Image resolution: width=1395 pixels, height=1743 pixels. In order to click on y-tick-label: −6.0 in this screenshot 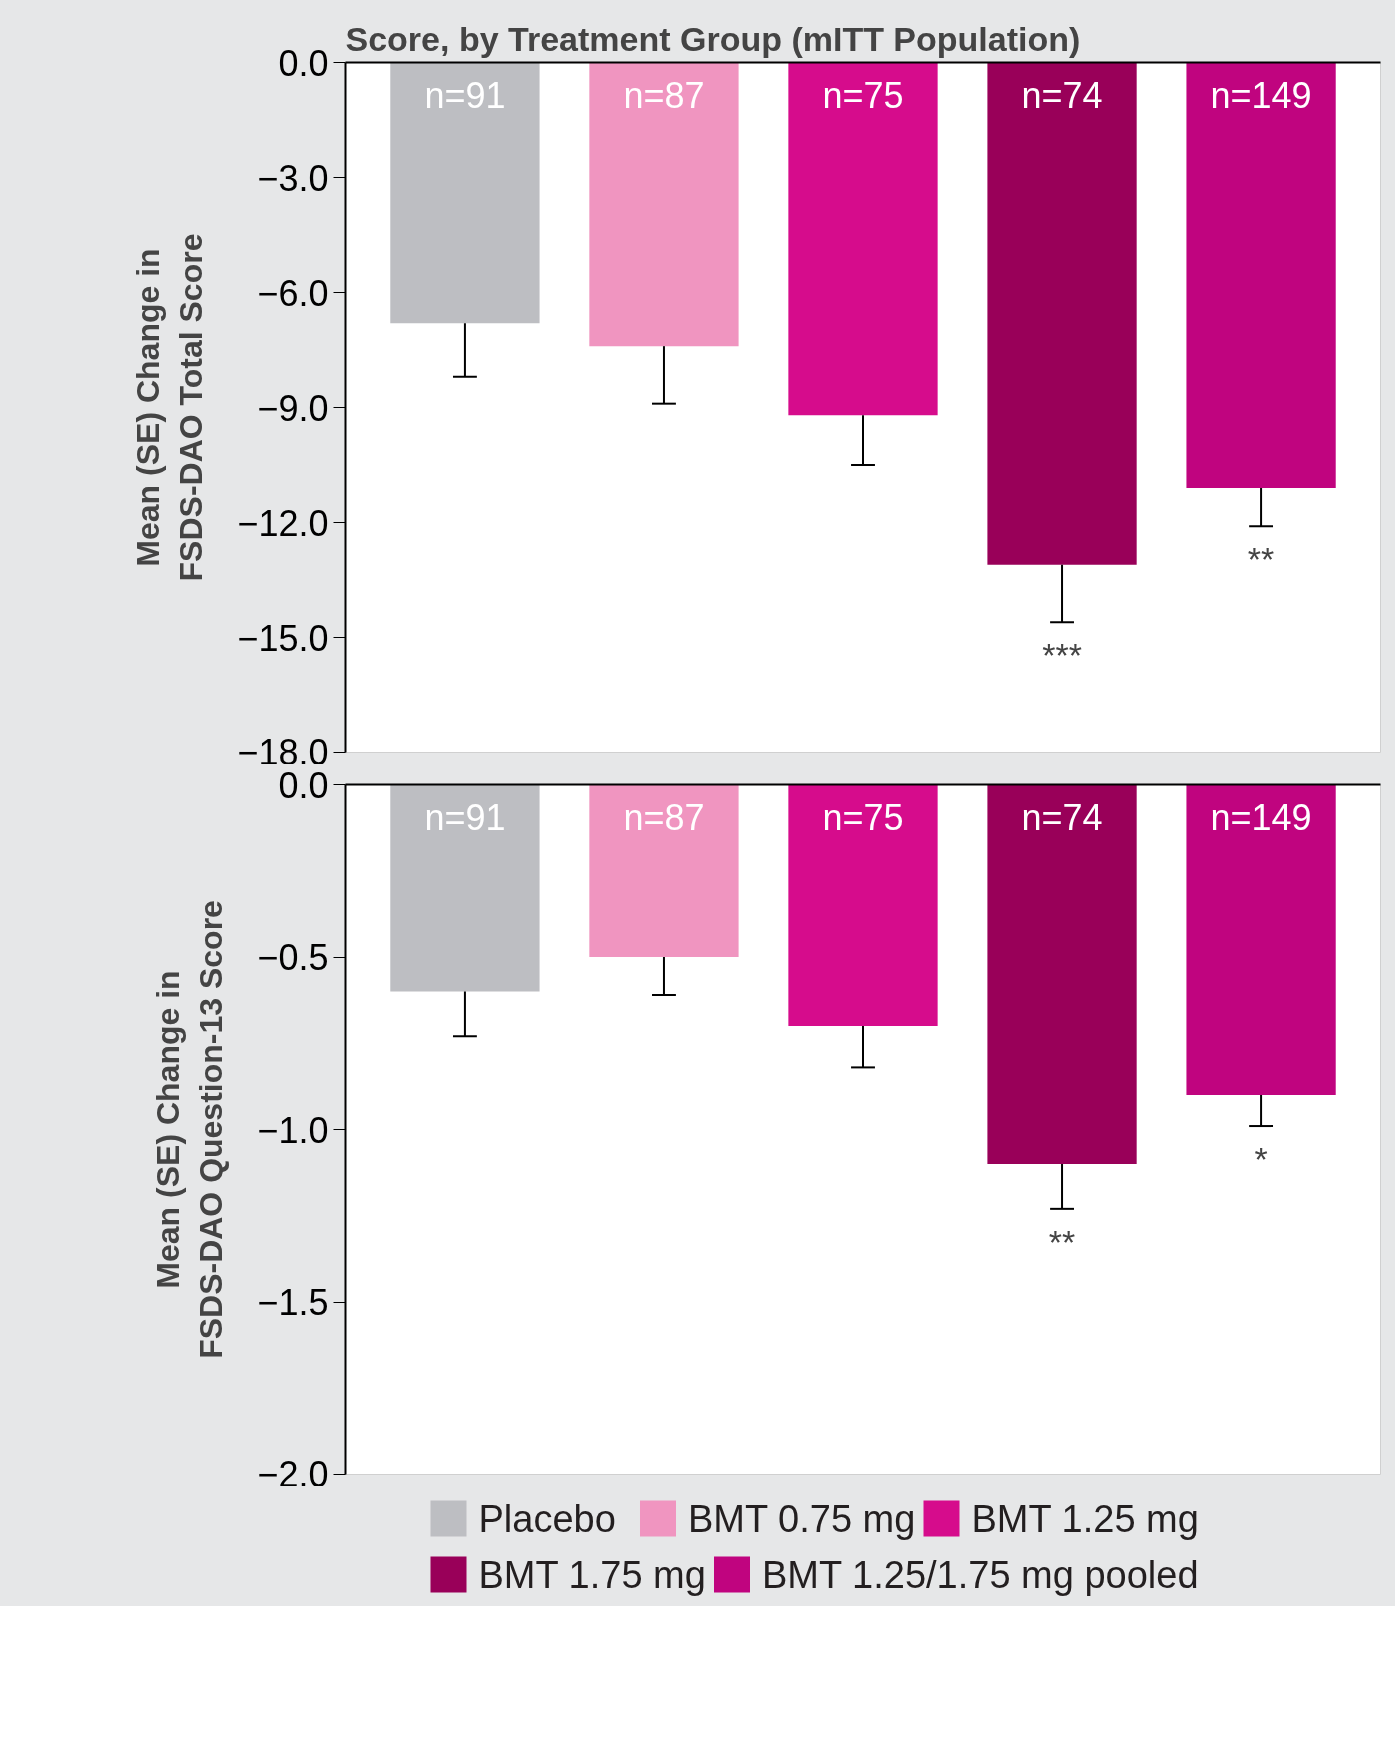, I will do `click(293, 293)`.